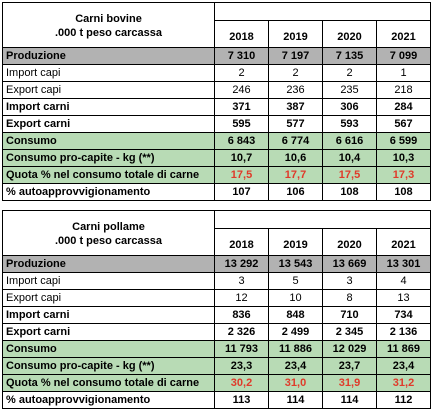  Describe the element at coordinates (403, 158) in the screenshot. I see `row-value: 10,3` at that location.